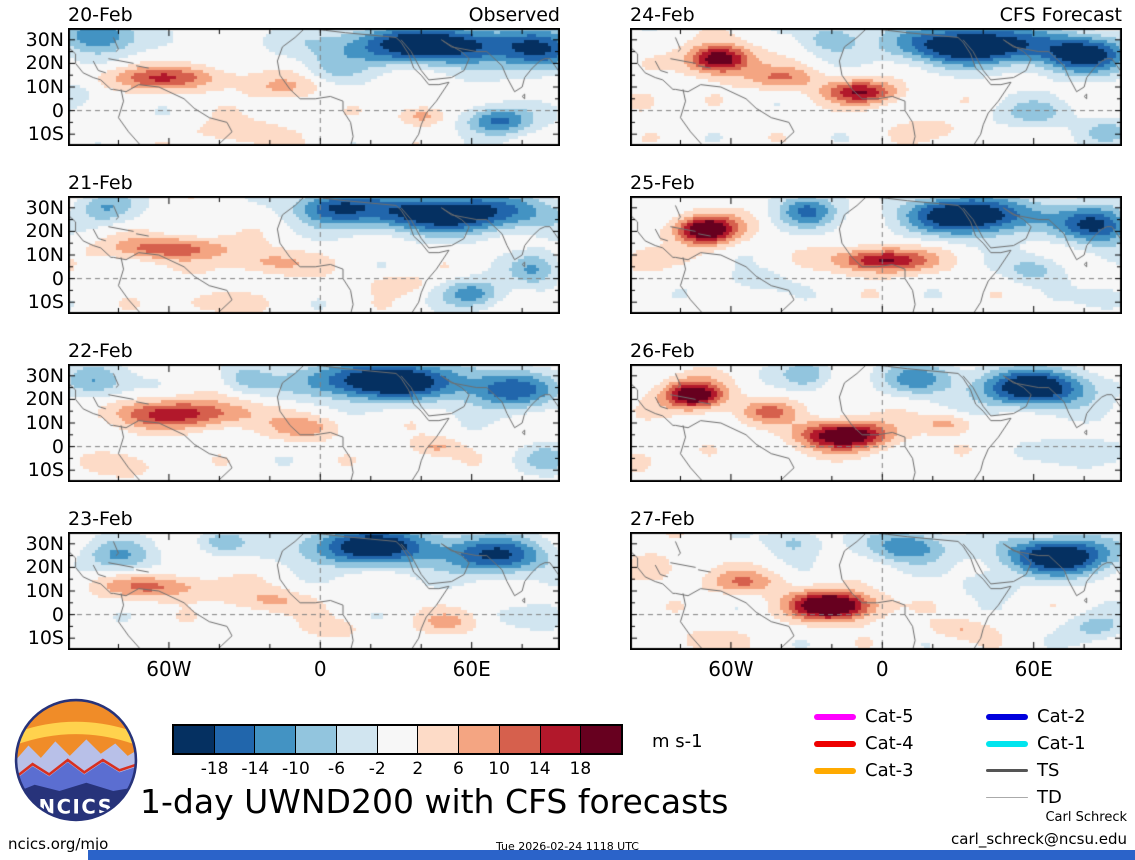  What do you see at coordinates (314, 423) in the screenshot?
I see `map-canvas-22-feb` at bounding box center [314, 423].